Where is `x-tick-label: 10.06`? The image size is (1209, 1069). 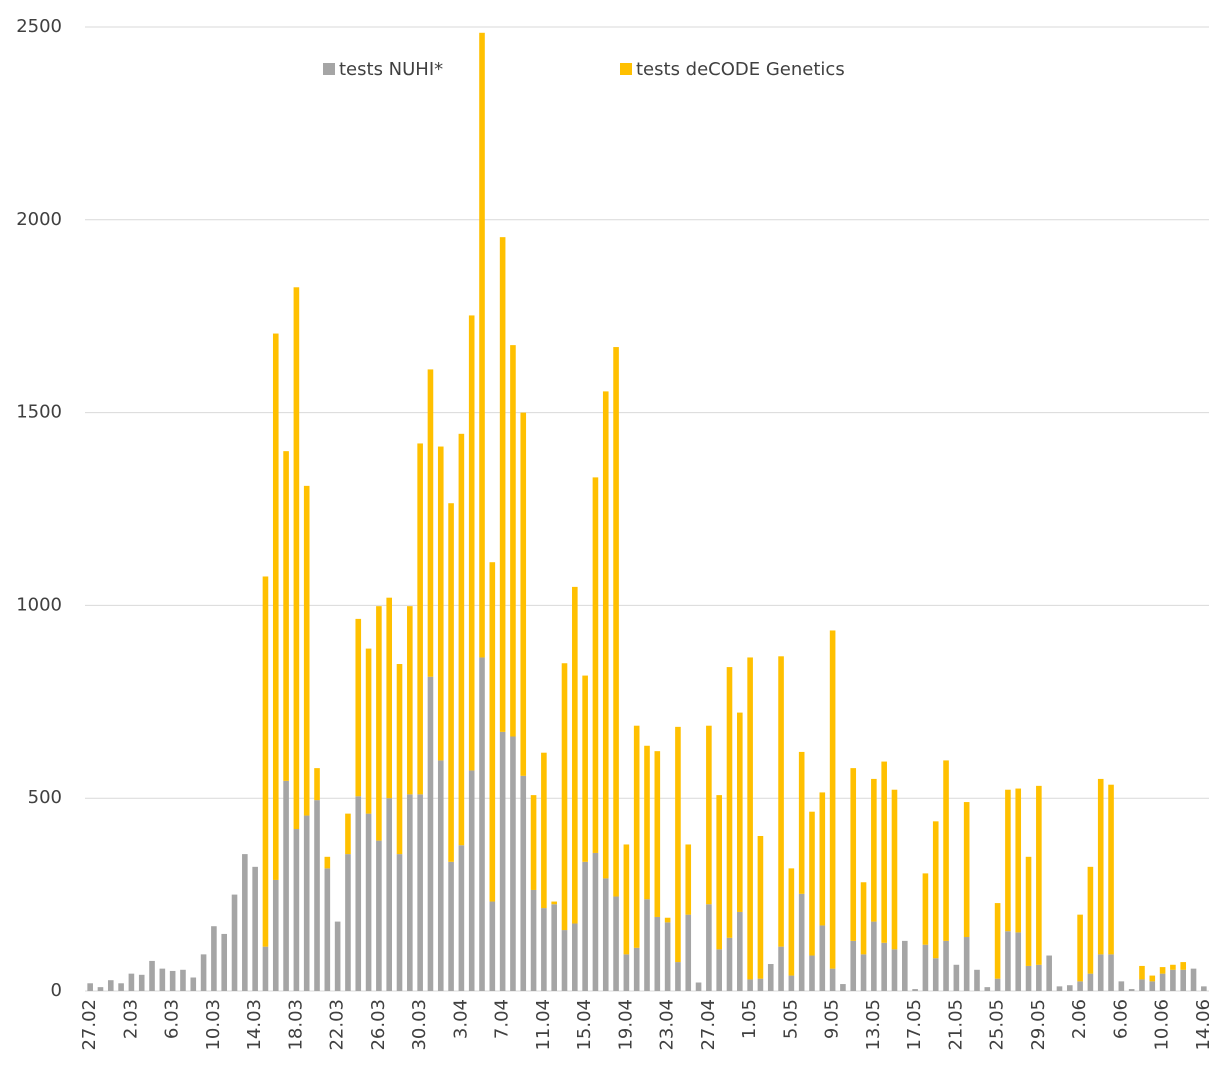 x-tick-label: 10.06 is located at coordinates (1162, 1025).